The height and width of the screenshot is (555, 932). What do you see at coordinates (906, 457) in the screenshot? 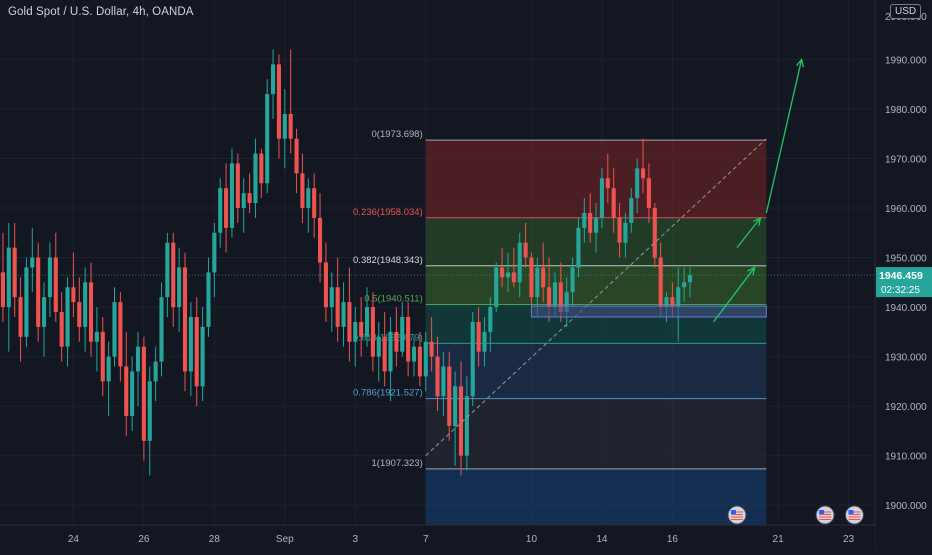
I see `price-tick-label: 1910.000` at bounding box center [906, 457].